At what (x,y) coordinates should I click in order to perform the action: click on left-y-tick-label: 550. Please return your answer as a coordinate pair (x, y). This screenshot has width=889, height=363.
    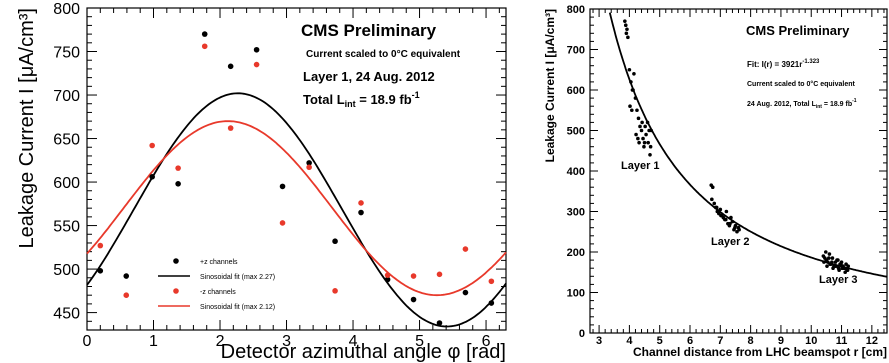
    Looking at the image, I should click on (66, 227).